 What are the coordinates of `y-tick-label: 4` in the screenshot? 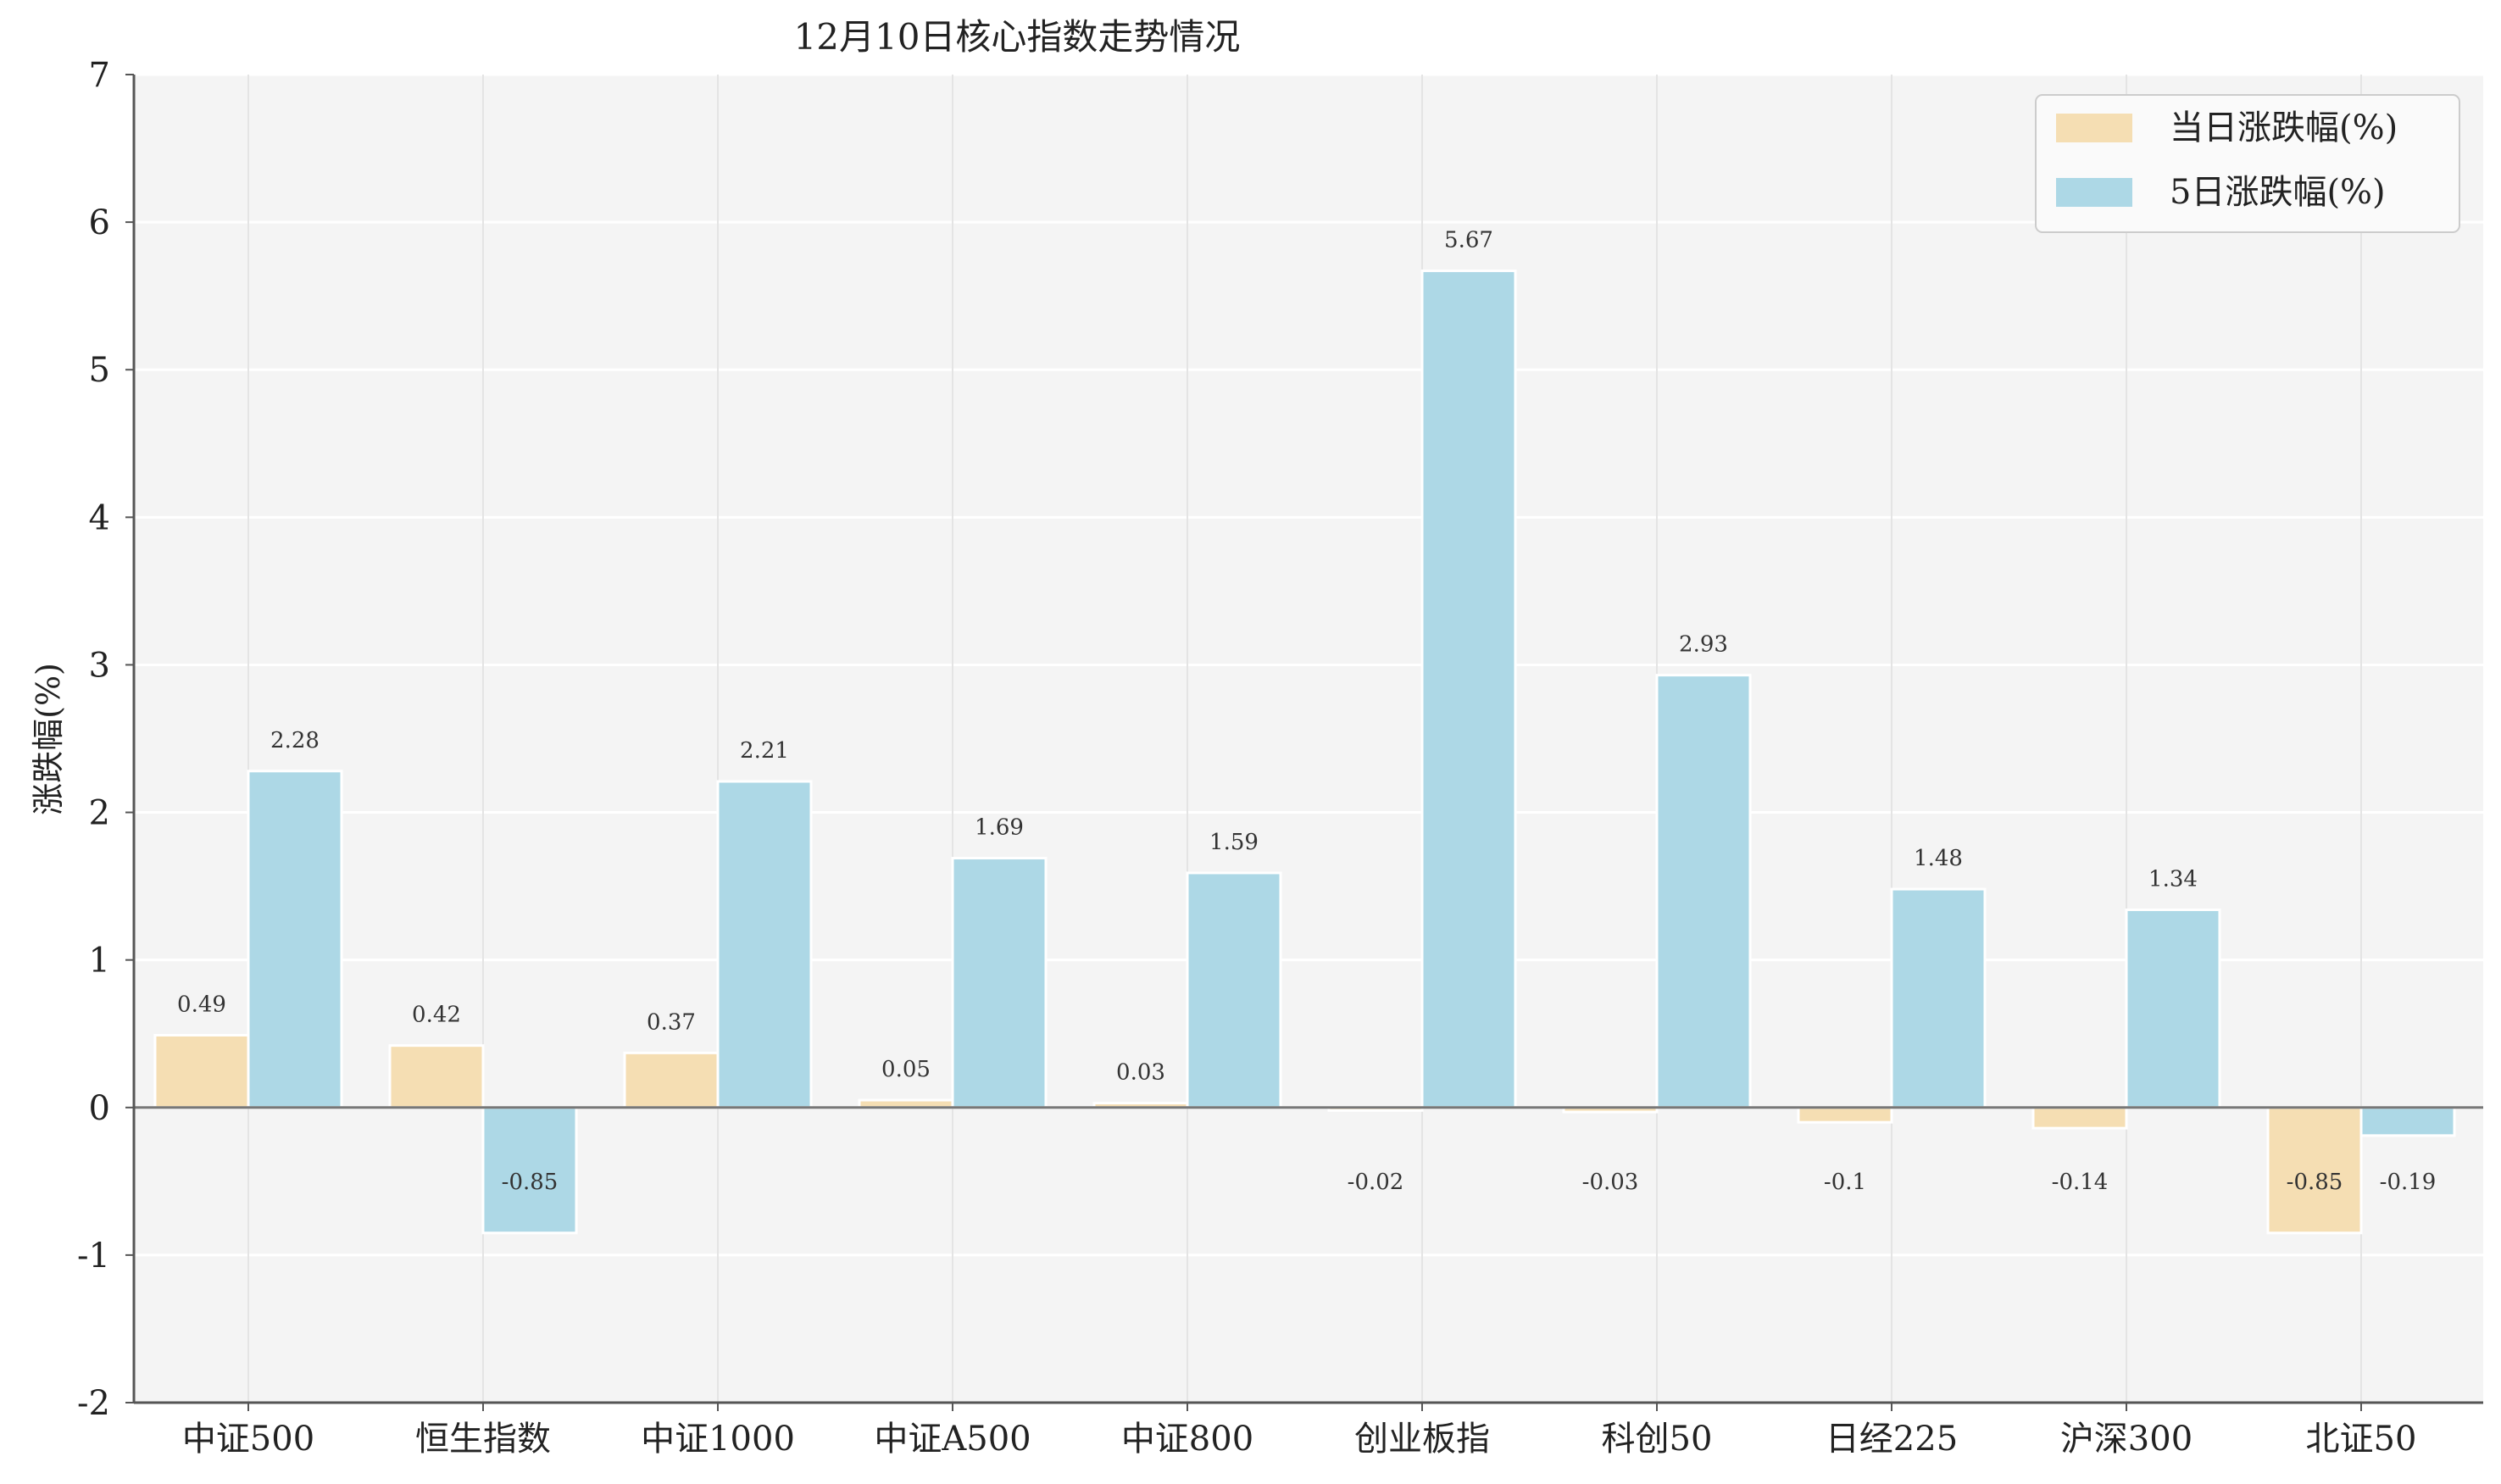 It's located at (99, 518).